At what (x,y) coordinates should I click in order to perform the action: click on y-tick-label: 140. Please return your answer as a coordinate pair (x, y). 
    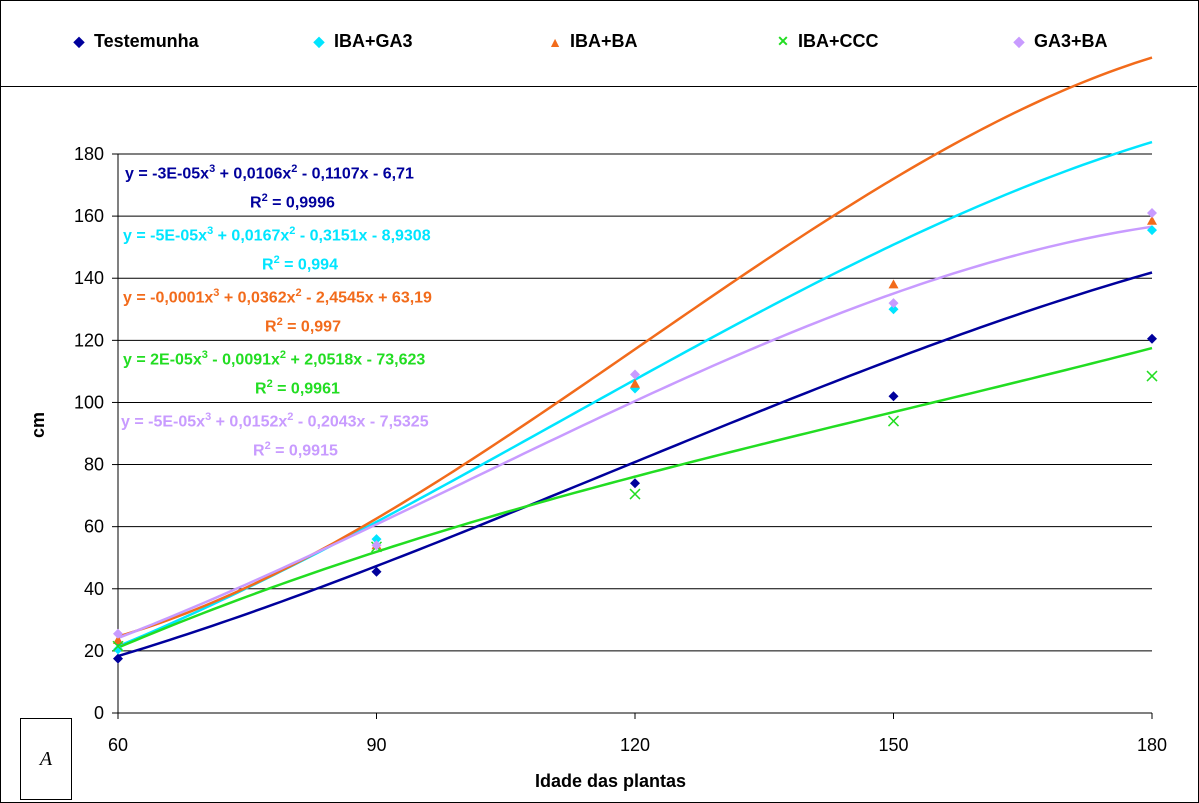
    Looking at the image, I should click on (89, 278).